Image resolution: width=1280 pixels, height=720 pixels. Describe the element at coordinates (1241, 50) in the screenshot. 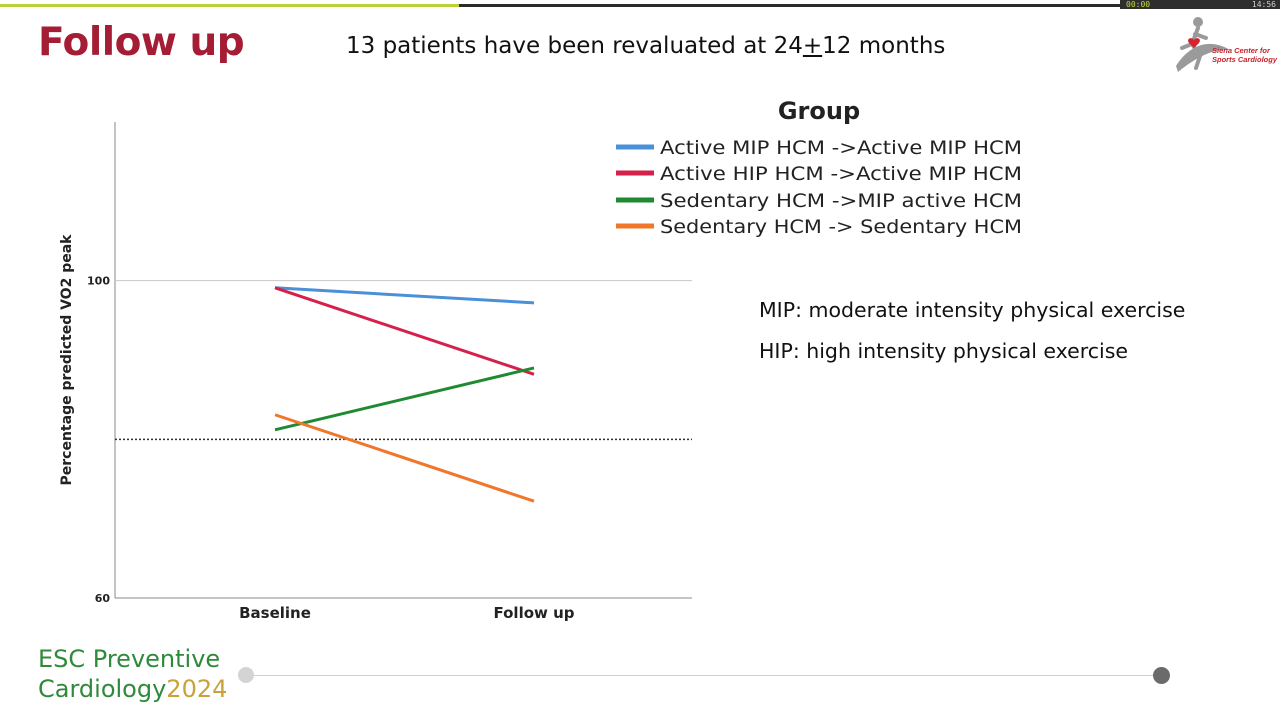

I see `logo-line-1: Siena Center for` at that location.